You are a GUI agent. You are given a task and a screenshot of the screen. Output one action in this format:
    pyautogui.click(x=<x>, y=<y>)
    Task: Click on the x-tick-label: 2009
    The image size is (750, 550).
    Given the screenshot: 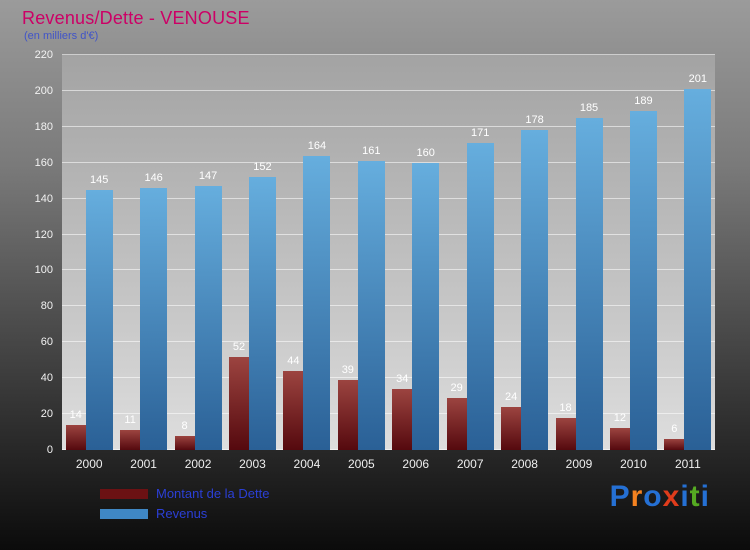 What is the action you would take?
    pyautogui.click(x=579, y=464)
    